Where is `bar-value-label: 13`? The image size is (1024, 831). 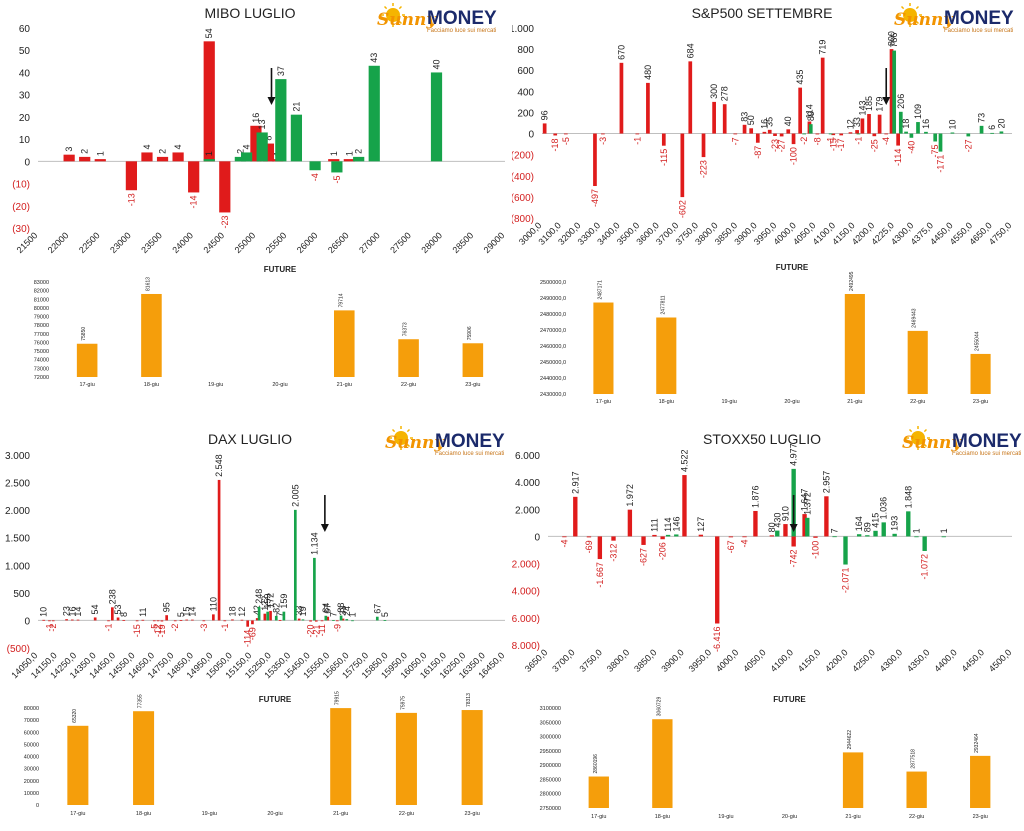 bar-value-label: 13 is located at coordinates (262, 124).